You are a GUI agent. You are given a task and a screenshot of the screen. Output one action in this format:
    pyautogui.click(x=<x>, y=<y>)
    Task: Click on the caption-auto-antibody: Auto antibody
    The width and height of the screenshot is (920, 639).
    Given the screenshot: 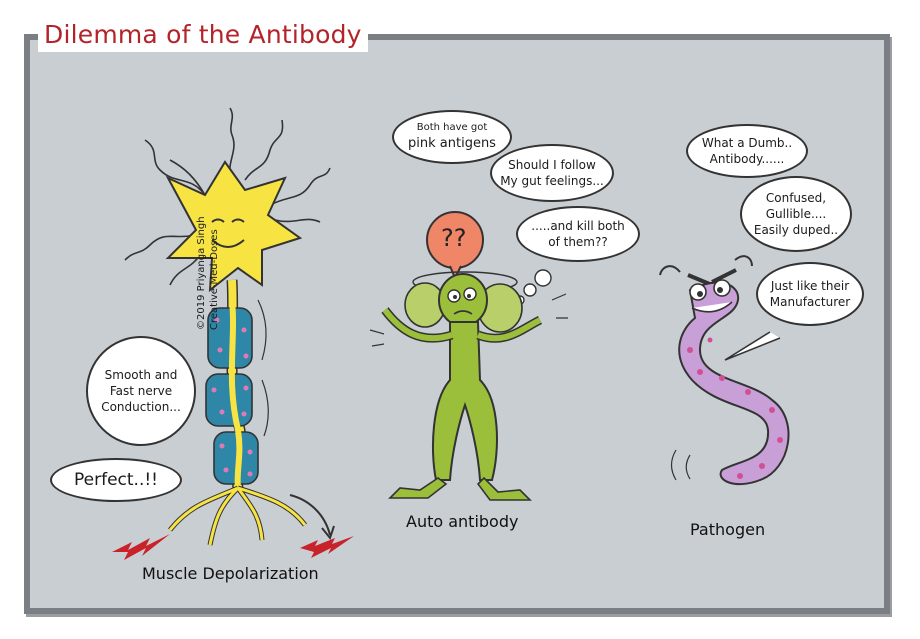 What is the action you would take?
    pyautogui.click(x=462, y=521)
    